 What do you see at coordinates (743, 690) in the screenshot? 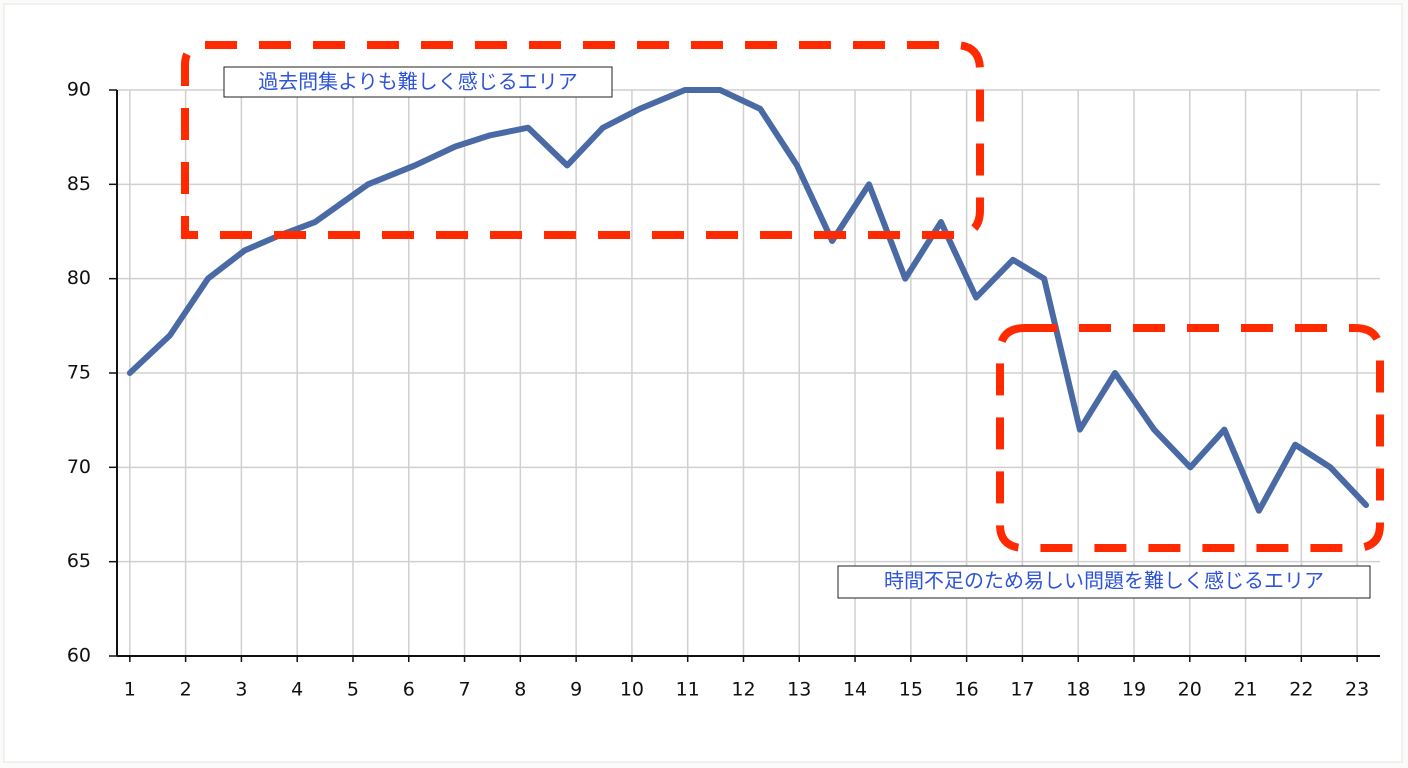
I see `x-tick-label: 12` at bounding box center [743, 690].